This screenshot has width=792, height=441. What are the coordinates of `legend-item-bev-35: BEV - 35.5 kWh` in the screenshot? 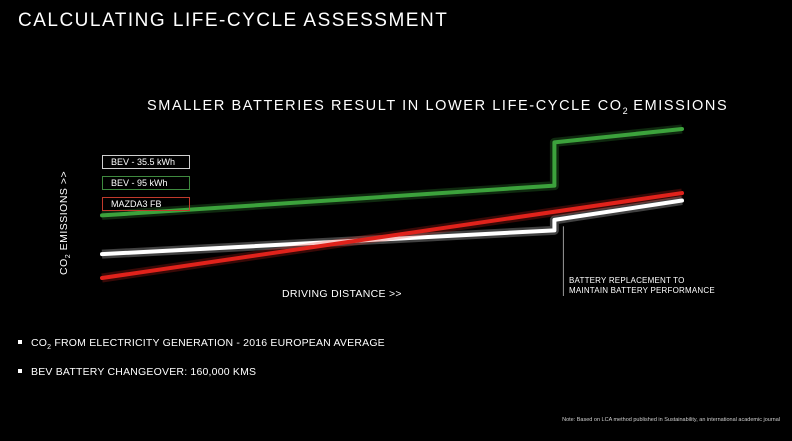 It's located at (146, 162).